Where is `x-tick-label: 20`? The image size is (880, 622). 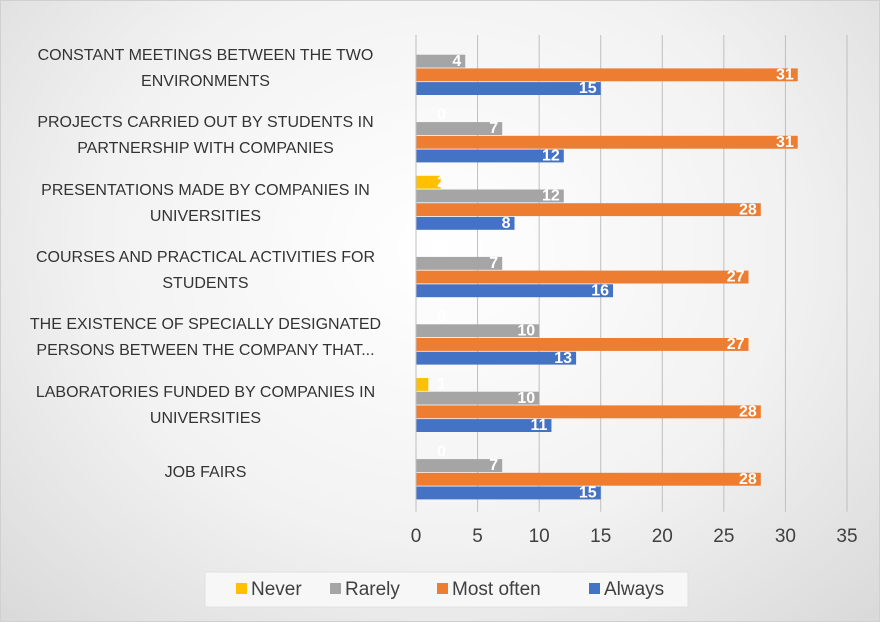 x-tick-label: 20 is located at coordinates (662, 536).